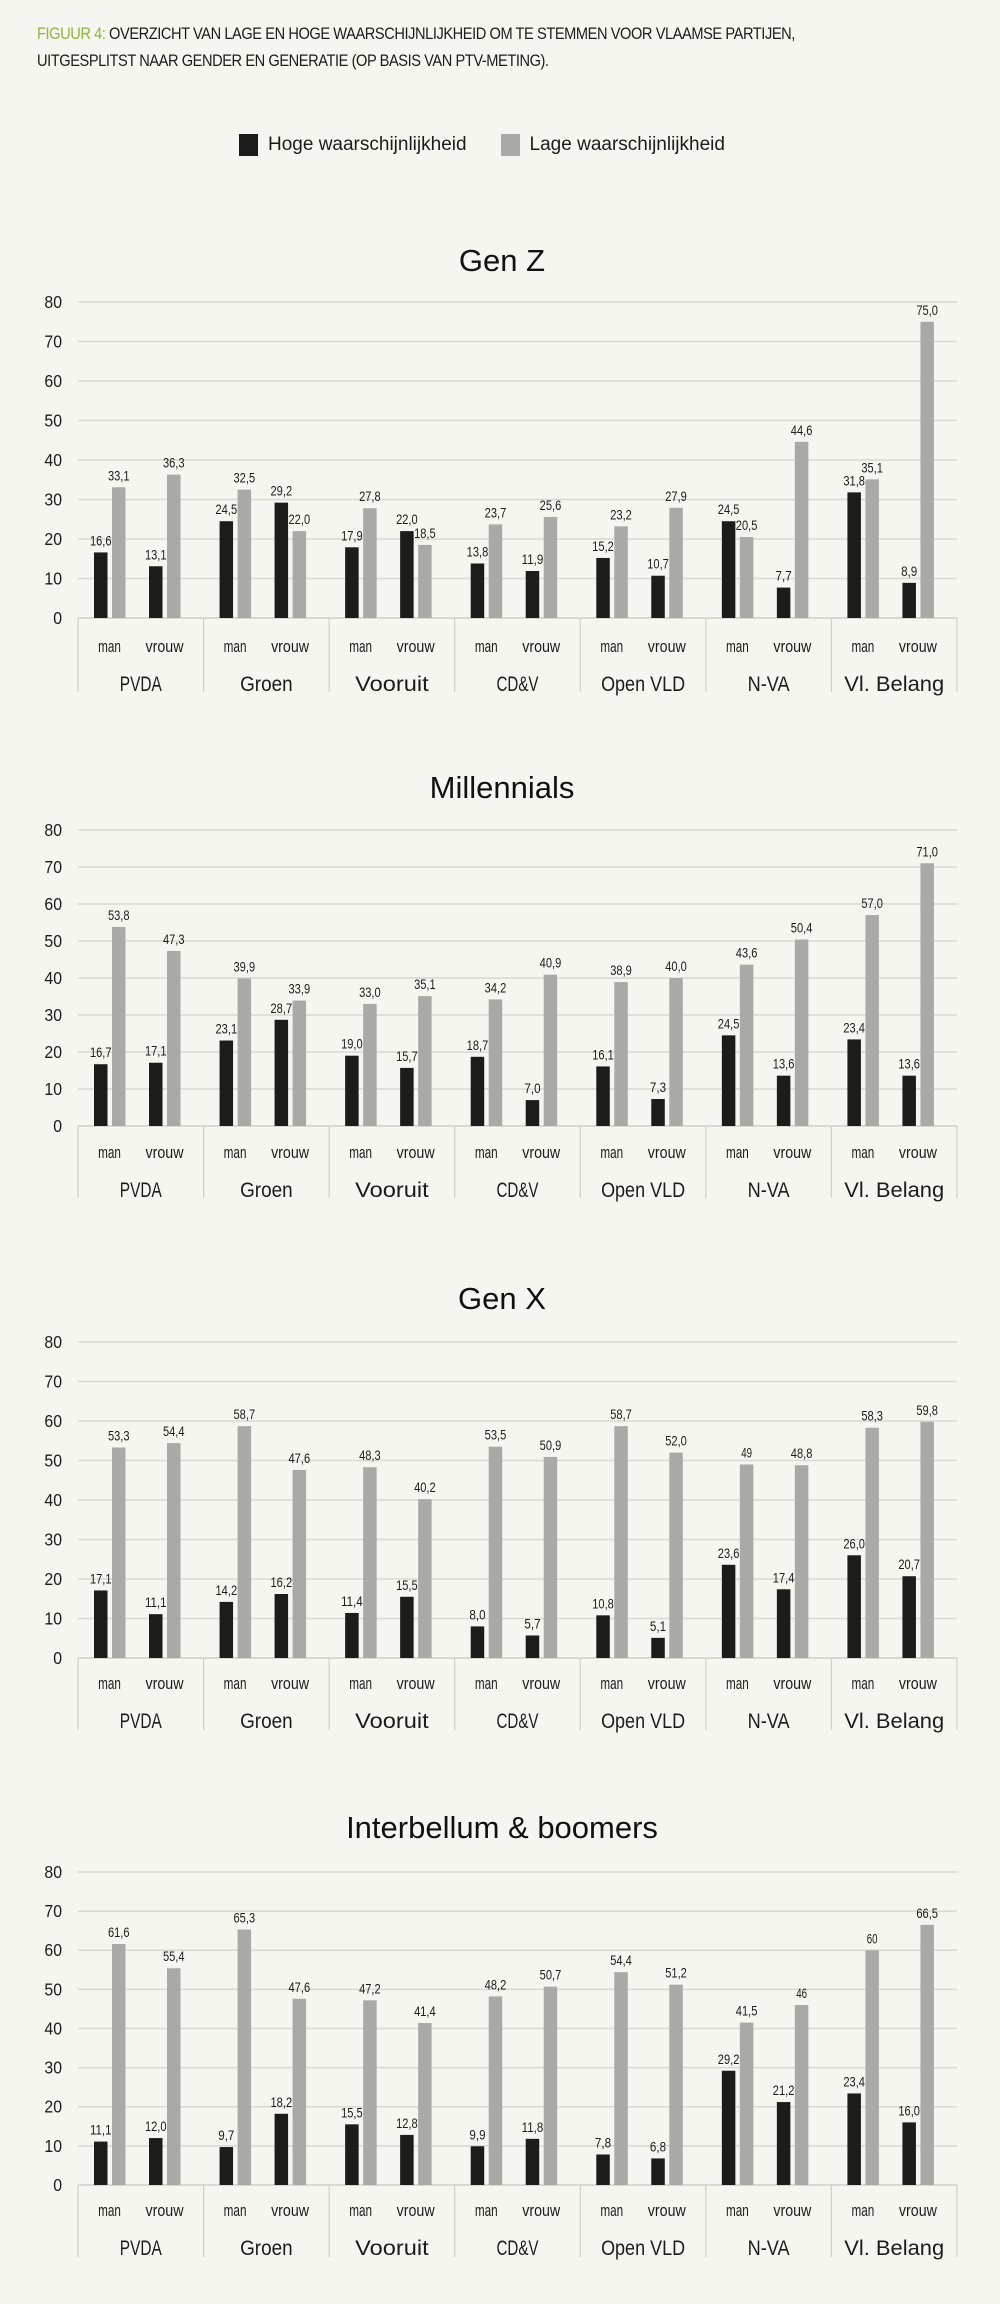 This screenshot has width=1000, height=2304. What do you see at coordinates (502, 1298) in the screenshot?
I see `chart-title: Gen X` at bounding box center [502, 1298].